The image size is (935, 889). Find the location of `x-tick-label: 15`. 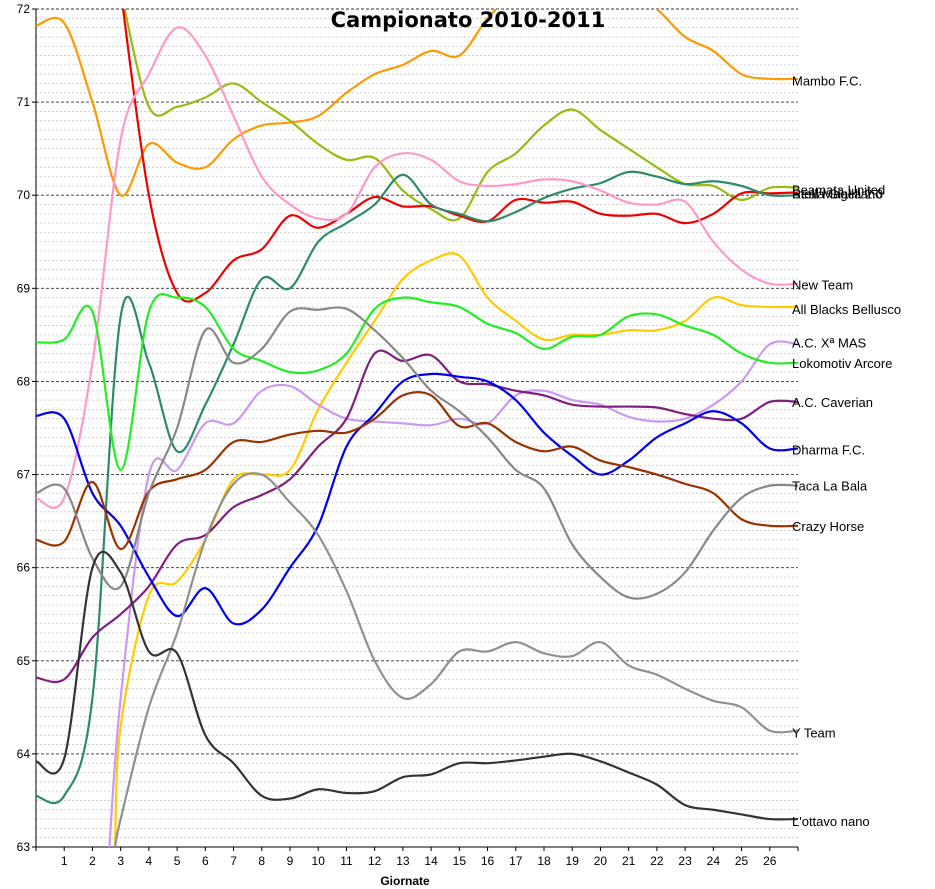

x-tick-label: 15 is located at coordinates (460, 861).